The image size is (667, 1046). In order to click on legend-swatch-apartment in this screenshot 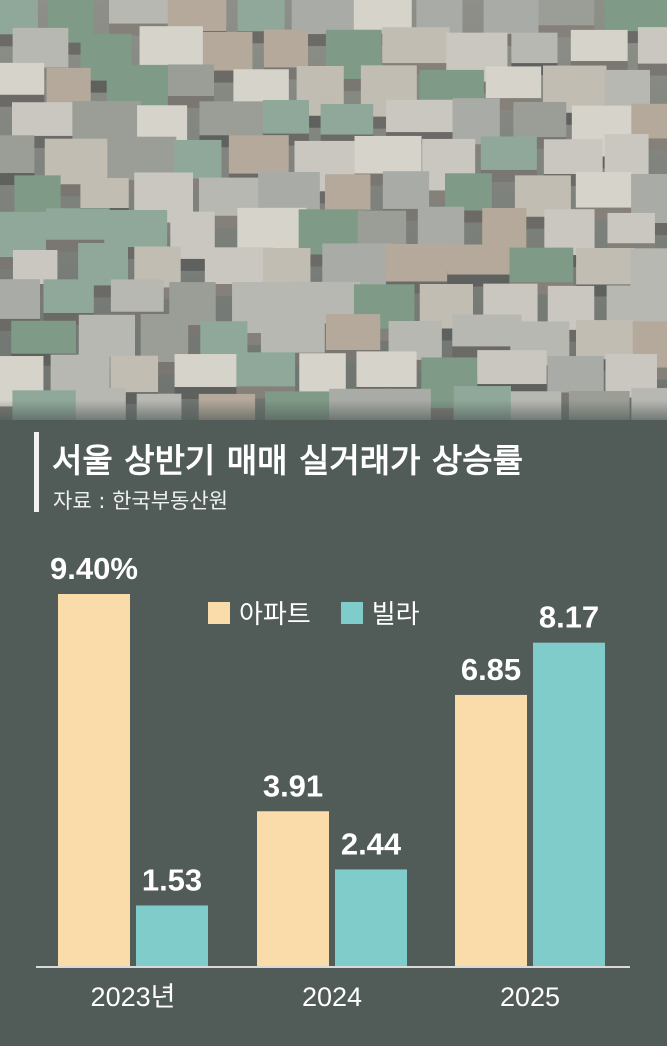, I will do `click(219, 612)`.